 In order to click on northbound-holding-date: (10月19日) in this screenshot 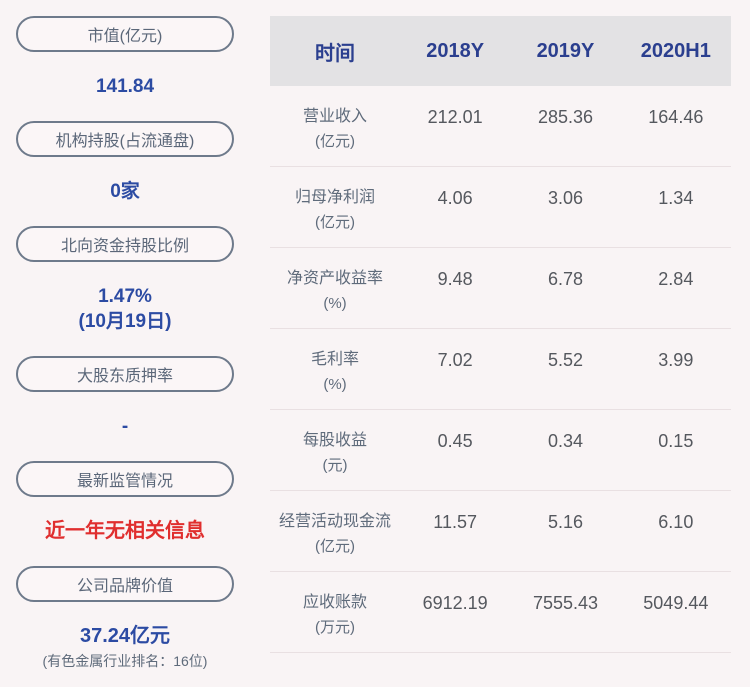, I will do `click(125, 321)`.